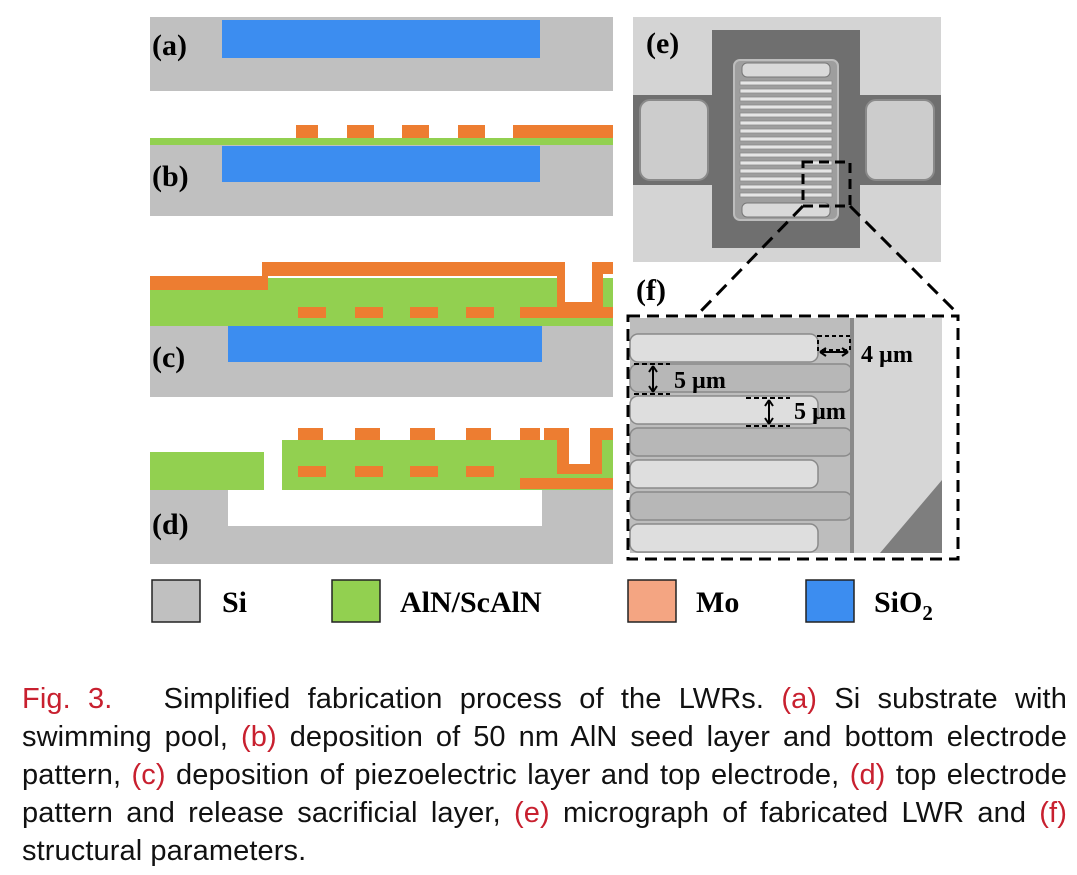  Describe the element at coordinates (799, 699) in the screenshot. I see `caption-ref-a: (a)` at that location.